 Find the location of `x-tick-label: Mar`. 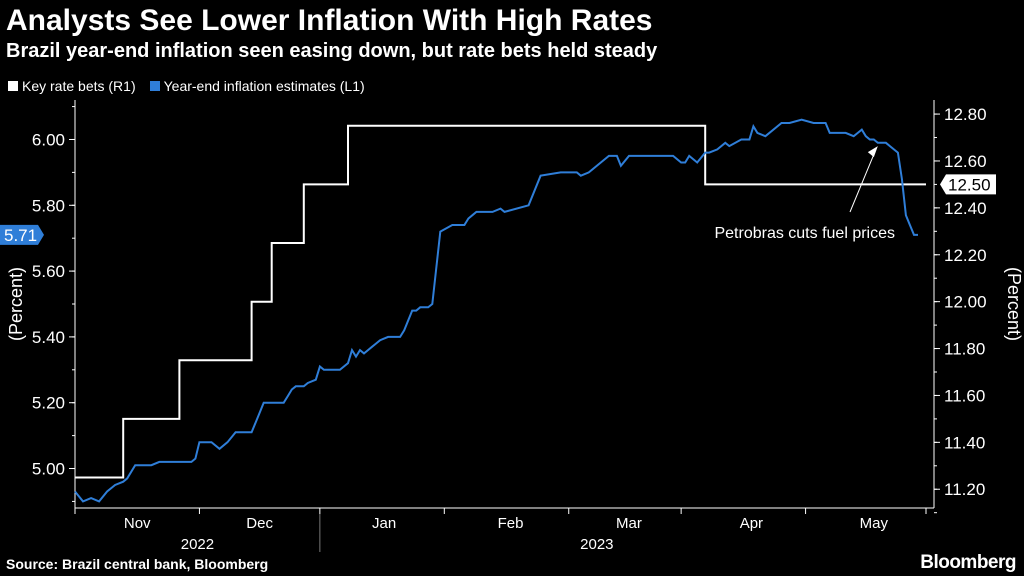

x-tick-label: Mar is located at coordinates (629, 523).